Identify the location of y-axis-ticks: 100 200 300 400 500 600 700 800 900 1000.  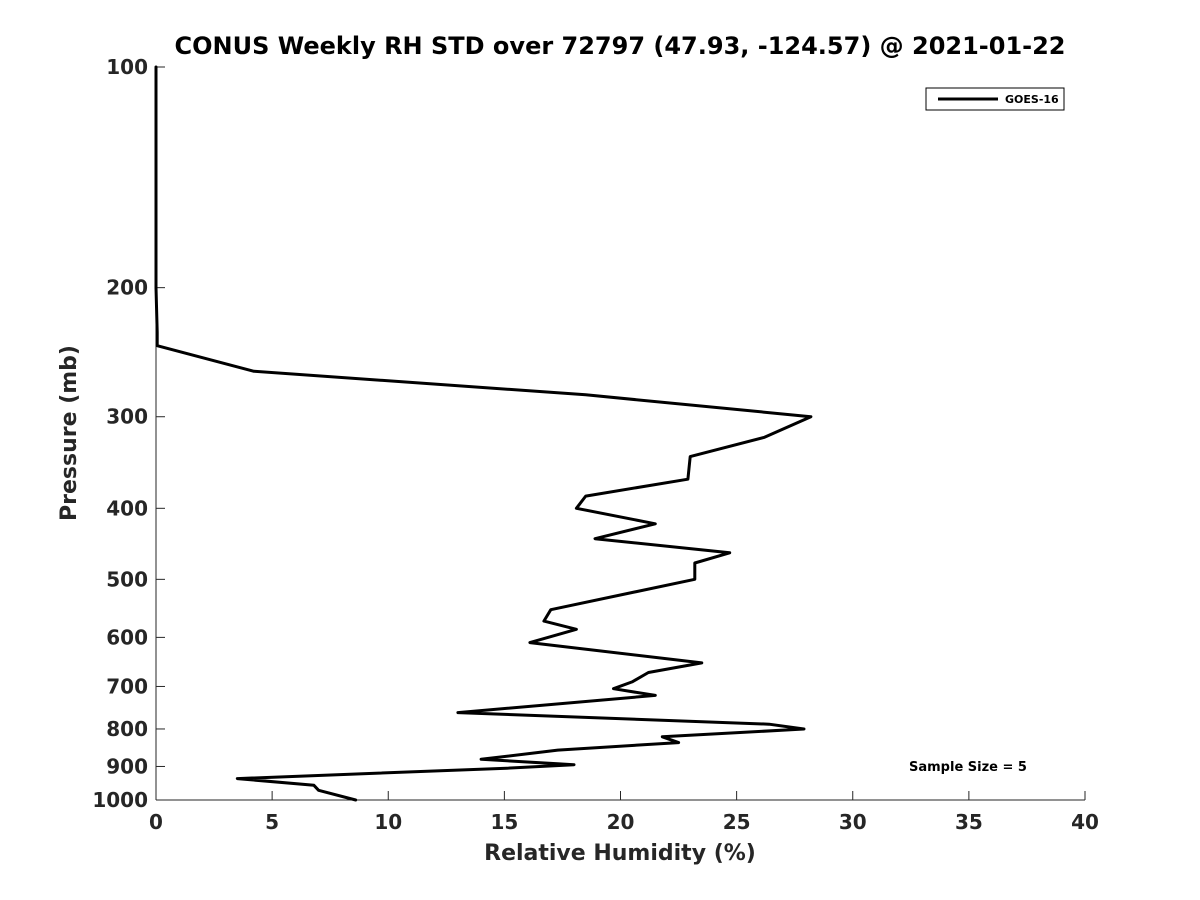
(128, 433).